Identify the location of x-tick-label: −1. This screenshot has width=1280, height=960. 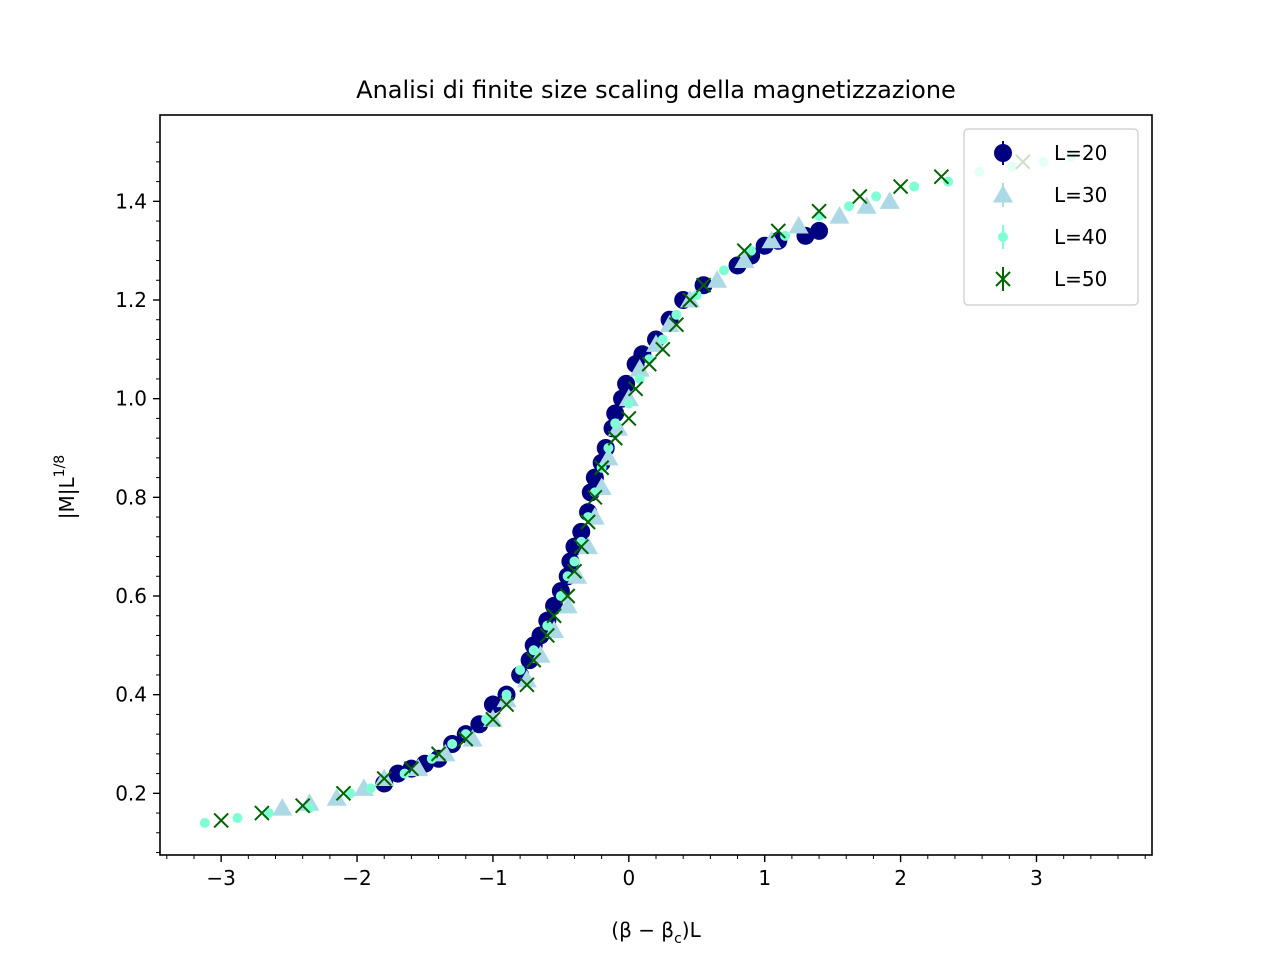
(492, 878).